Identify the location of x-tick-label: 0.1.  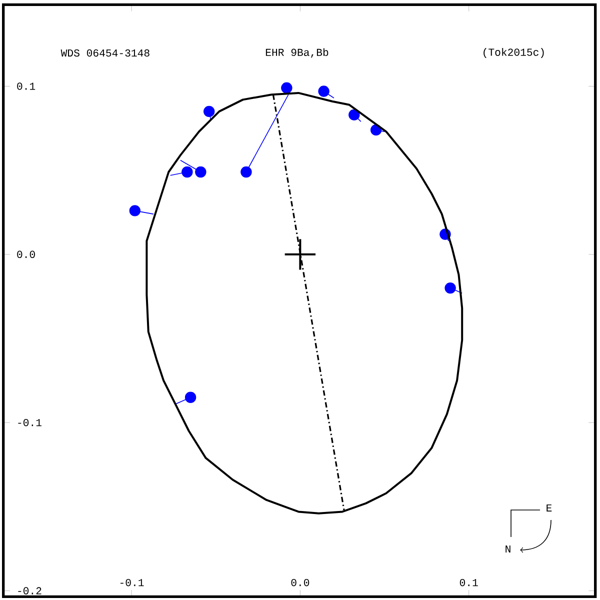
(469, 582).